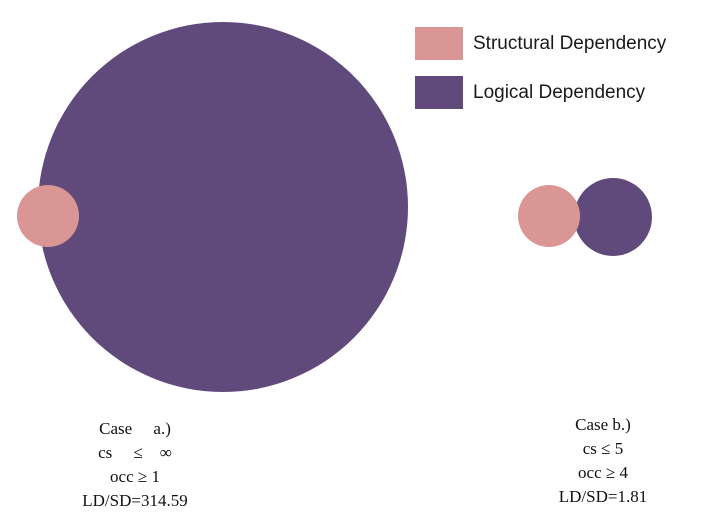  I want to click on case-a-title: Case a.), so click(135, 428).